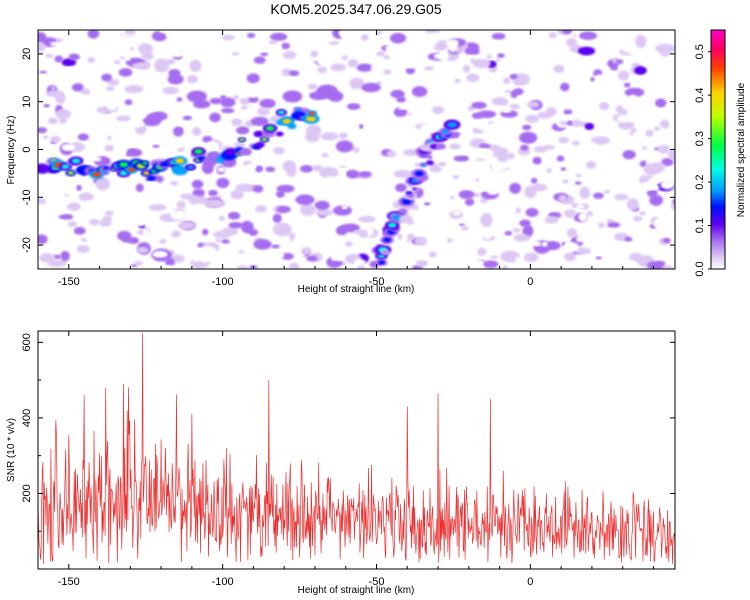 This screenshot has height=600, width=750. I want to click on snr-y-tick-label: 200, so click(27, 493).